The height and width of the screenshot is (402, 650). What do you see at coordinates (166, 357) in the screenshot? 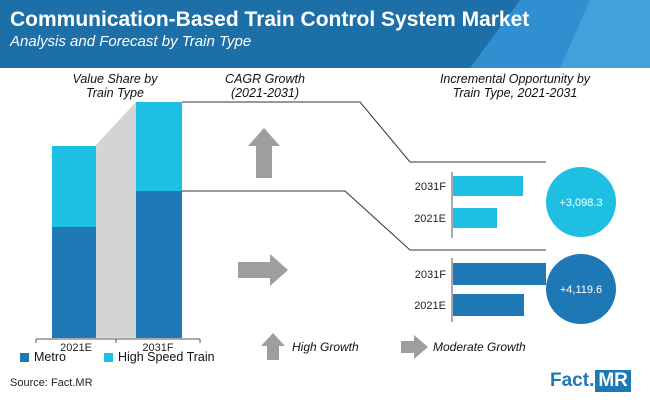
I see `legend-label-high-speed: High Speed Train` at bounding box center [166, 357].